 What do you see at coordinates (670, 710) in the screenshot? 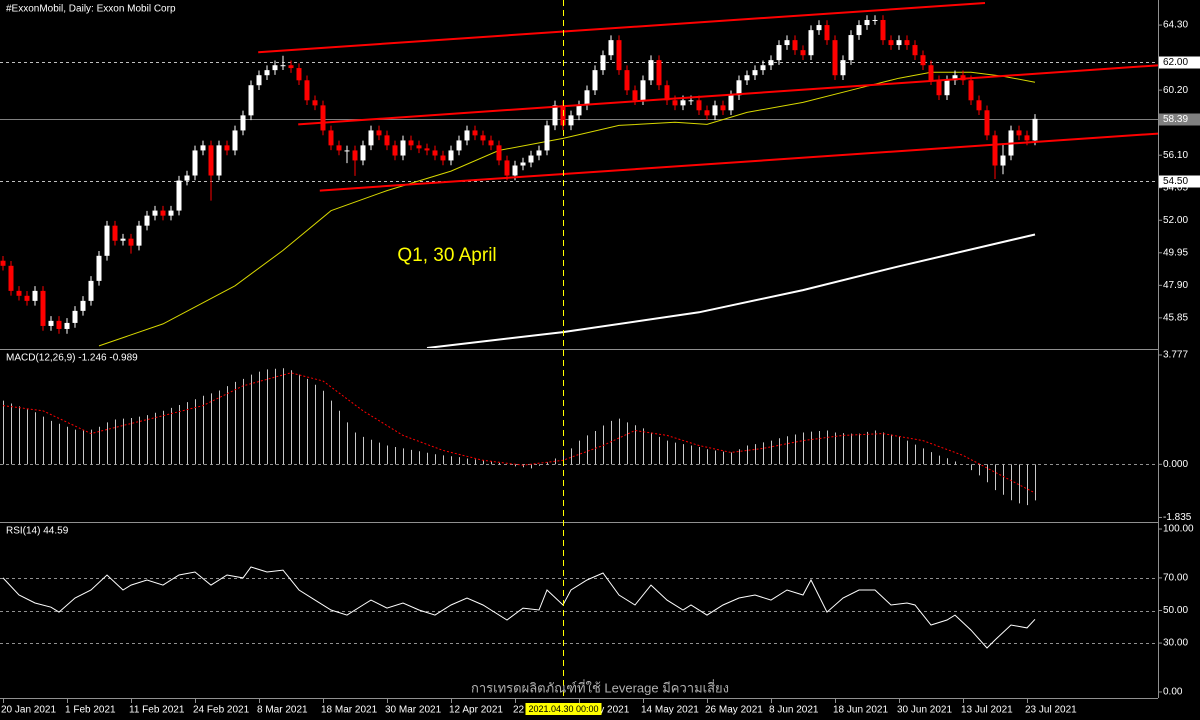
I see `x-tick-label: 14 May 2021` at bounding box center [670, 710].